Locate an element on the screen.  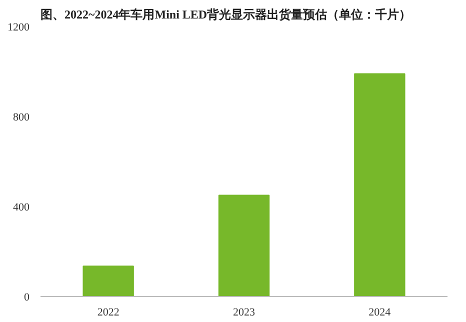
x-tick-label: 2022 is located at coordinates (108, 312).